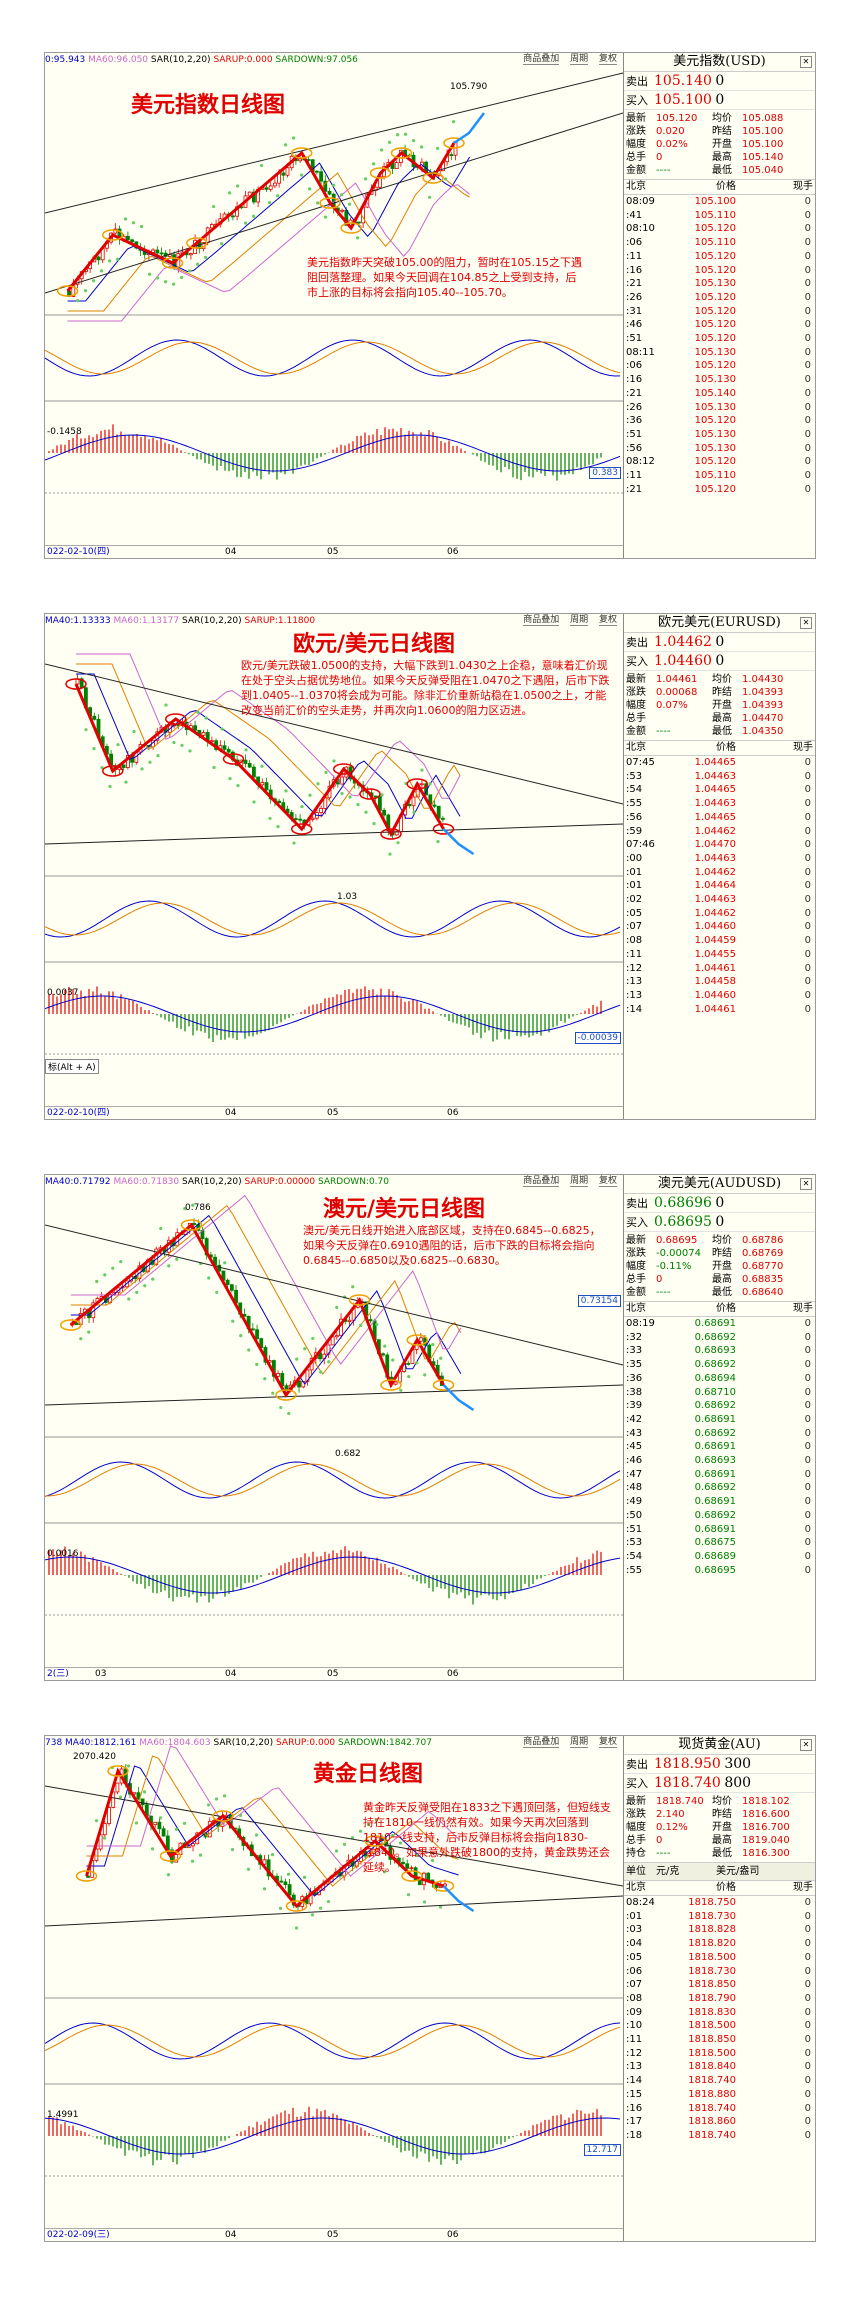 This screenshot has width=850, height=2312. Describe the element at coordinates (726, 747) in the screenshot. I see `tick-head-price: 价格` at that location.